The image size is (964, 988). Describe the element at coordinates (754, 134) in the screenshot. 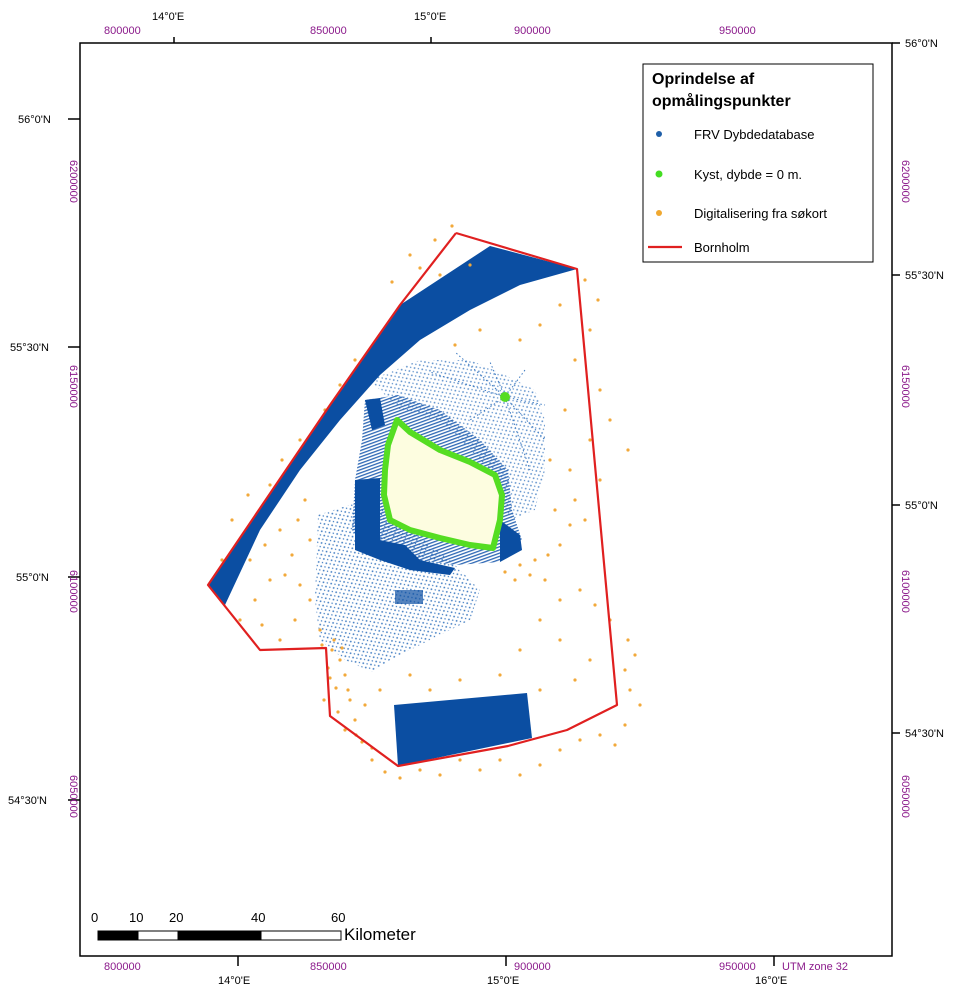

I see `legend-item-label: FRV Dybdedatabase` at that location.